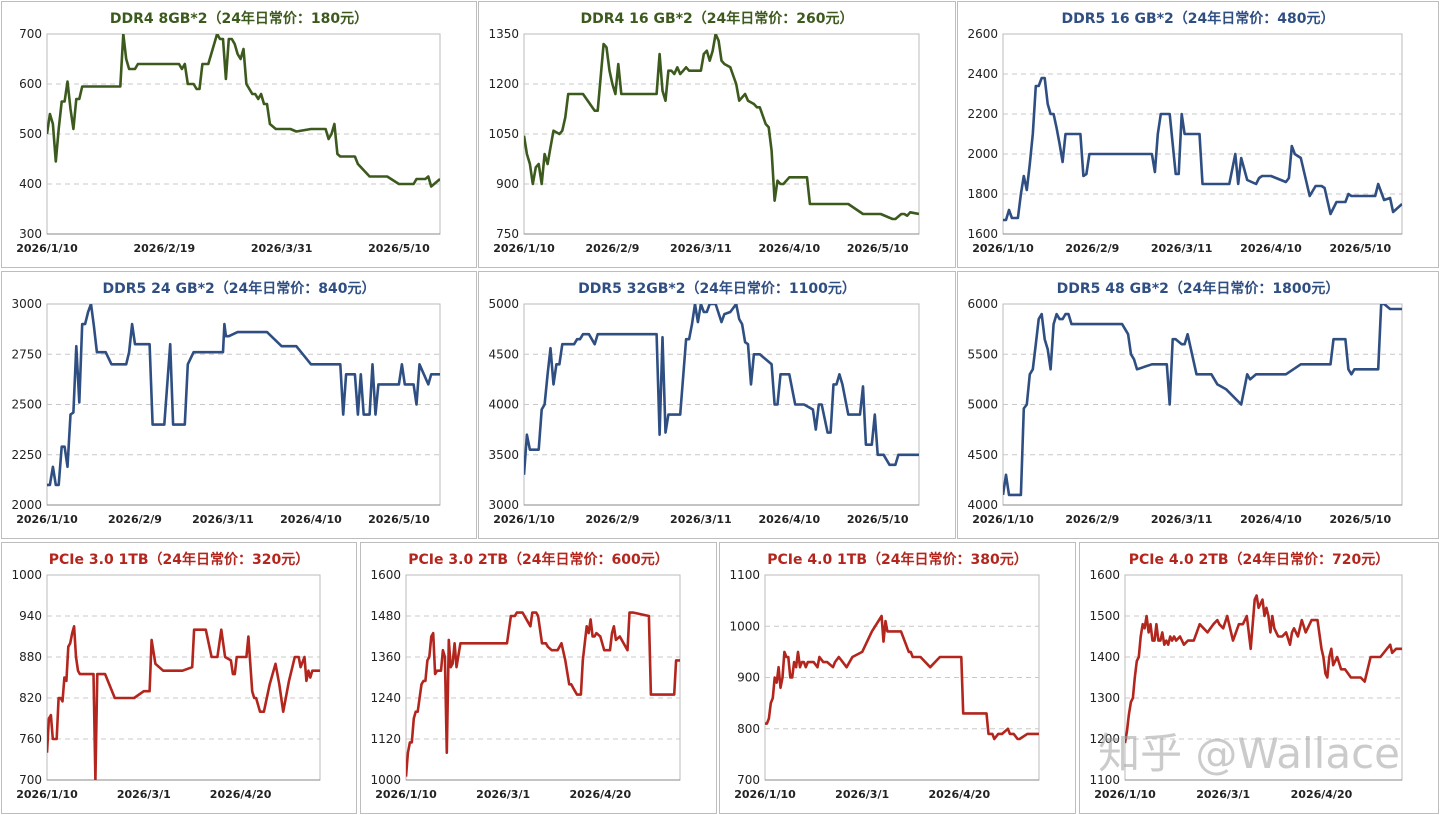  What do you see at coordinates (748, 729) in the screenshot?
I see `y-tick-label: 800` at bounding box center [748, 729].